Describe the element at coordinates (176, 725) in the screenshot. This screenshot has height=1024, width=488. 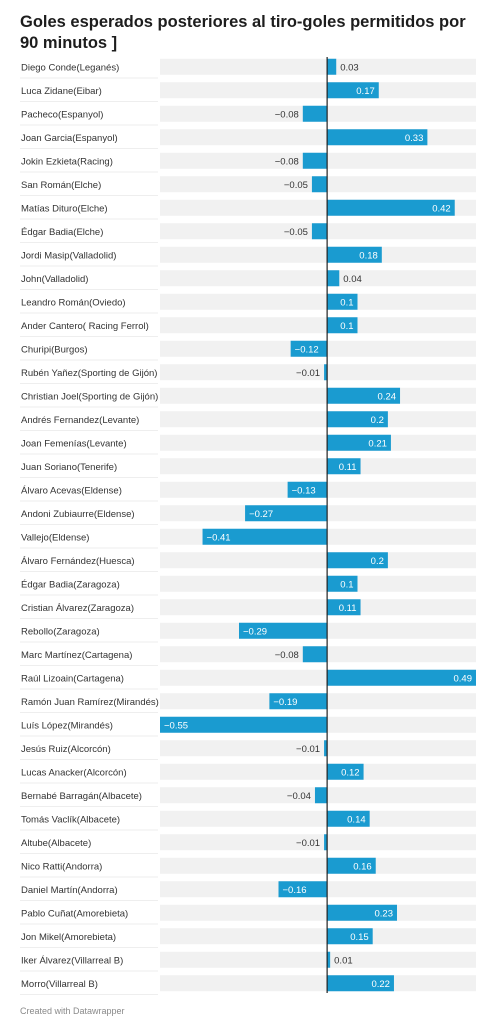
I see `value-label: −0.55` at that location.